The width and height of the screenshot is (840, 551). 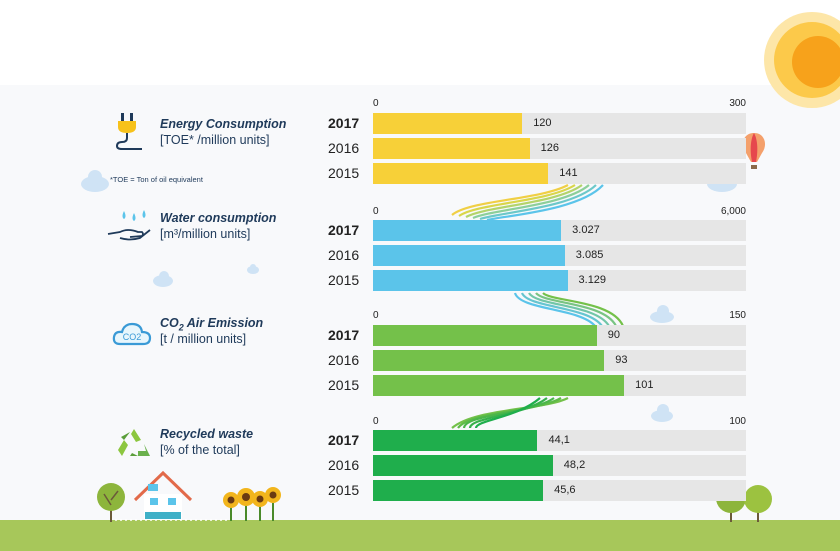 What do you see at coordinates (163, 495) in the screenshot?
I see `house-icon` at bounding box center [163, 495].